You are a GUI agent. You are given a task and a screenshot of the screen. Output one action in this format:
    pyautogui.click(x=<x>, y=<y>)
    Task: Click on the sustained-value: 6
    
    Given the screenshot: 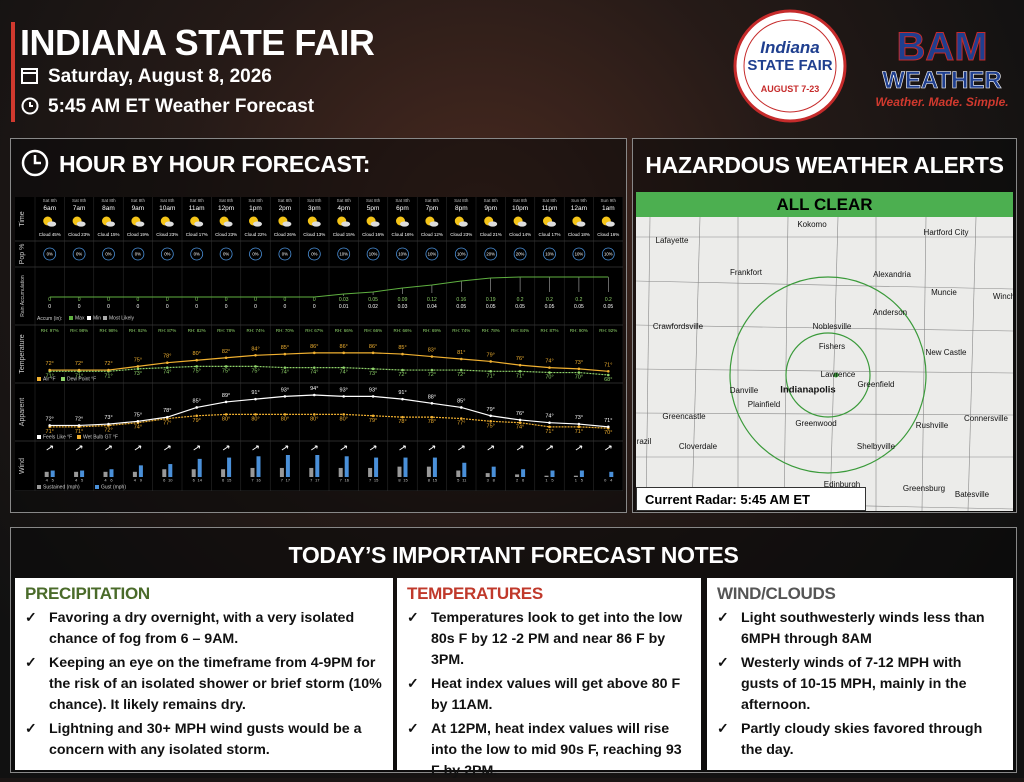 What is the action you would take?
    pyautogui.click(x=194, y=480)
    